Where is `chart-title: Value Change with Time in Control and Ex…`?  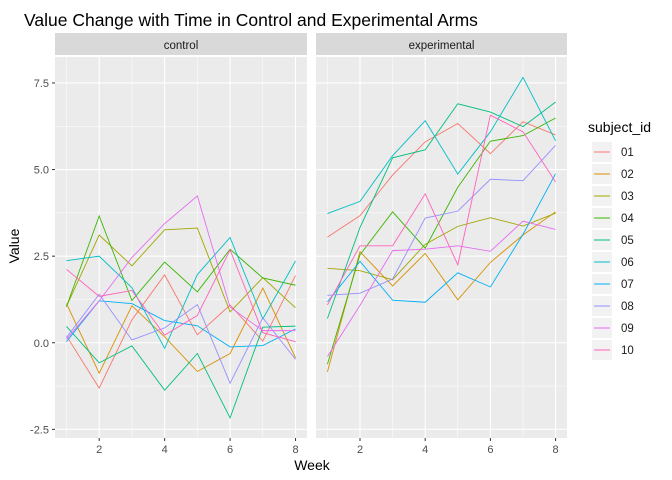
chart-title: Value Change with Time in Control and Ex… is located at coordinates (251, 20).